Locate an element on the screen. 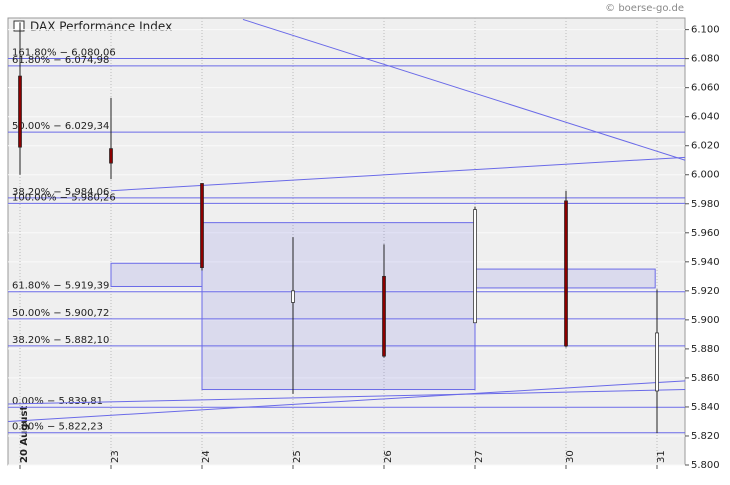 The height and width of the screenshot is (485, 730). y-tick-label: 5.800 is located at coordinates (705, 465).